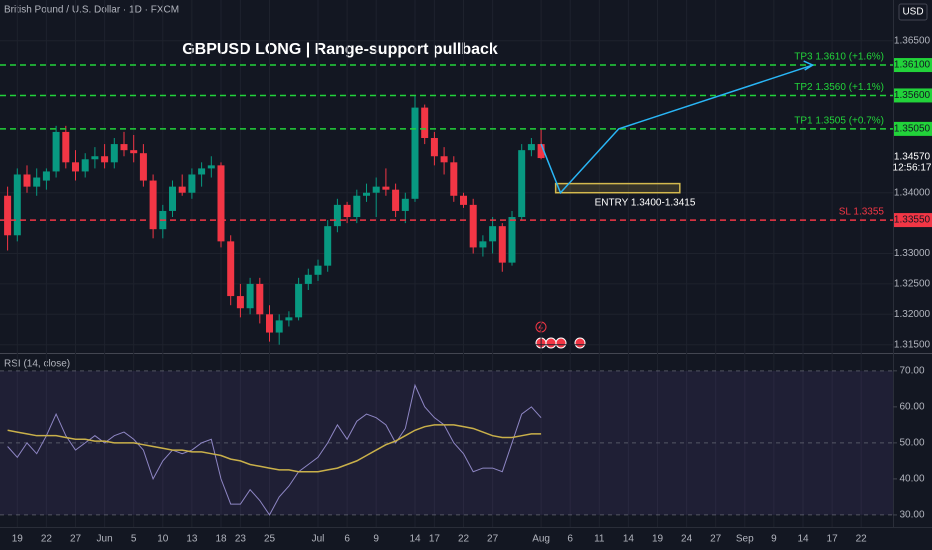  What do you see at coordinates (318, 539) in the screenshot?
I see `x-tick-label: Jul` at bounding box center [318, 539].